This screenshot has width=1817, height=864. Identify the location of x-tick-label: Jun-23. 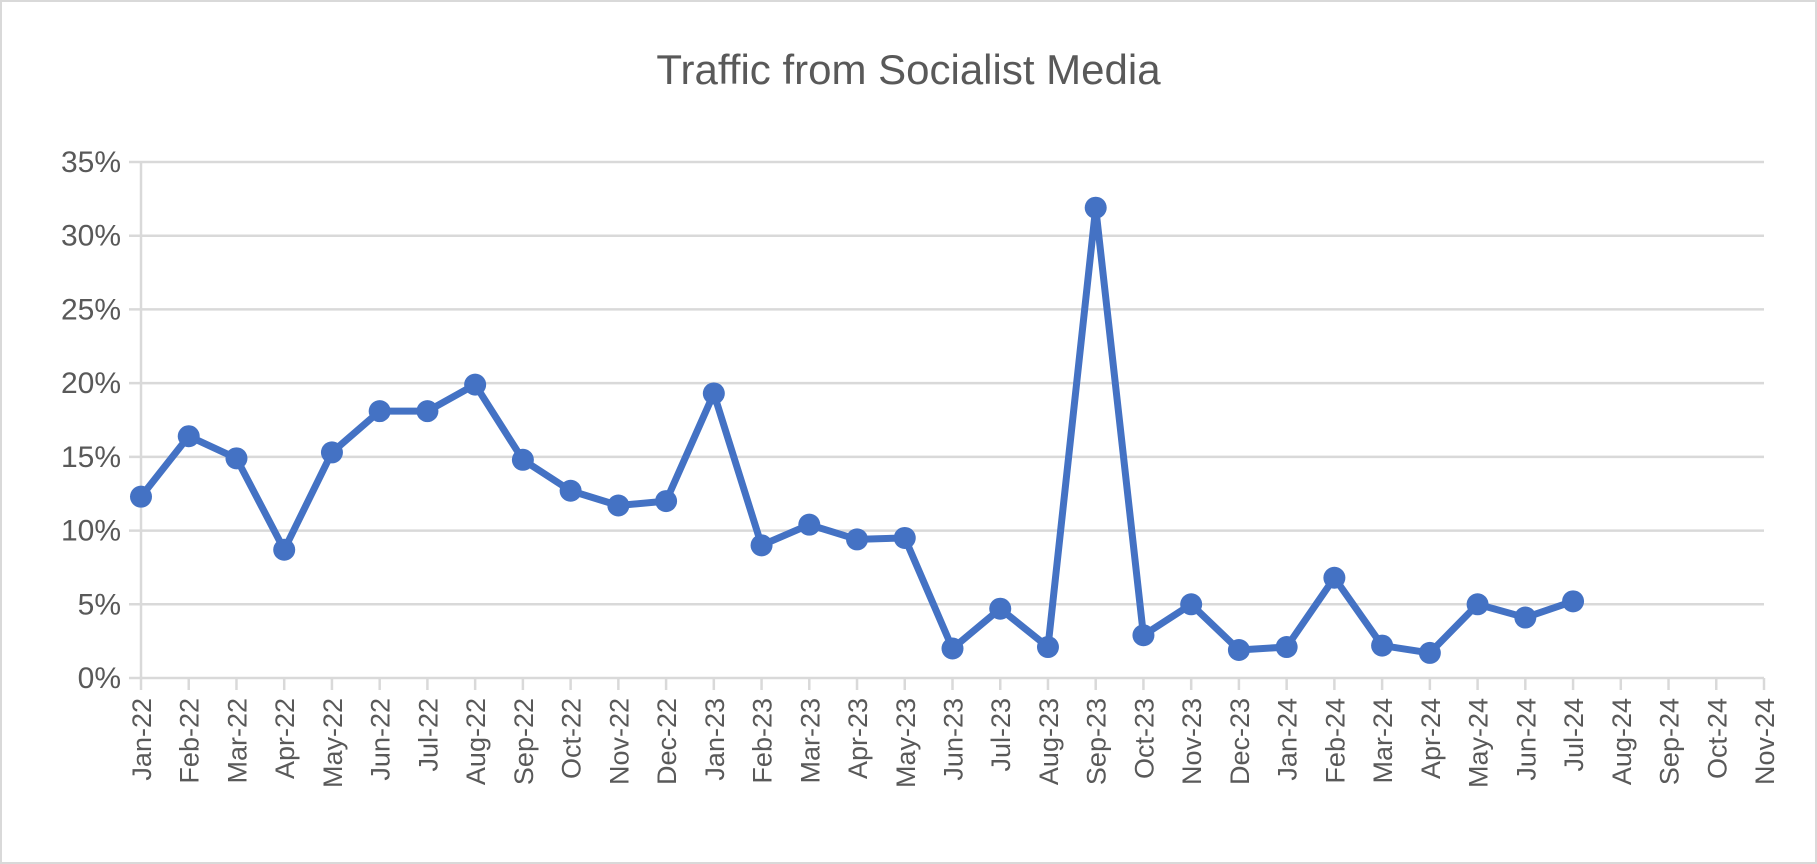
(954, 739).